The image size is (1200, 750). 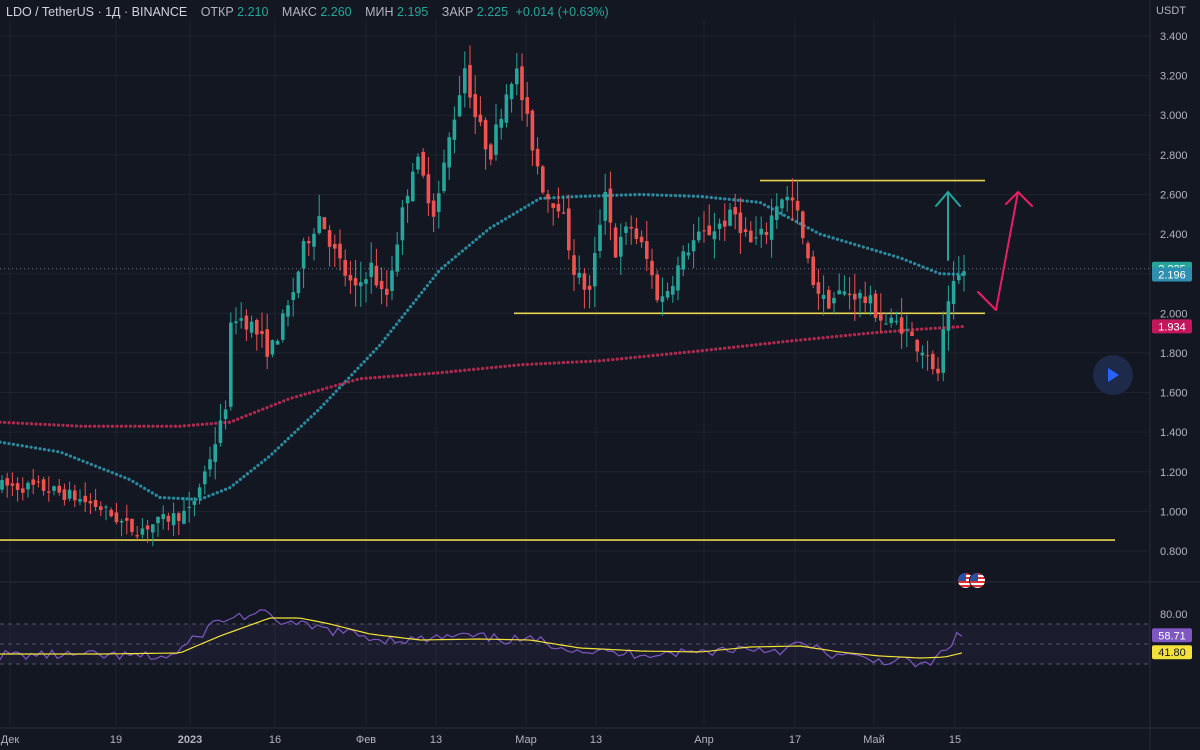 What do you see at coordinates (1172, 275) in the screenshot?
I see `price-badge-label: 2.196` at bounding box center [1172, 275].